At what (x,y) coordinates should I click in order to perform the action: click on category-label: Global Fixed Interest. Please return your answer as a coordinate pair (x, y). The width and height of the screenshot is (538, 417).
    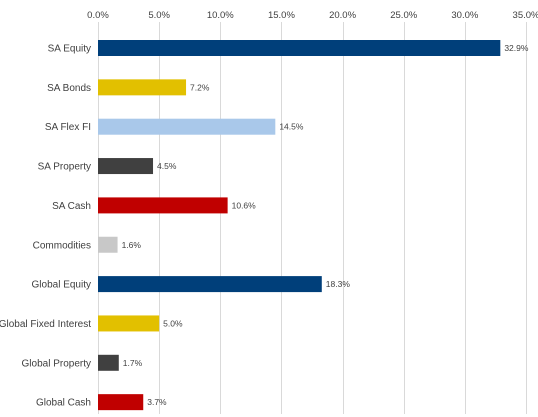
    Looking at the image, I should click on (45, 324).